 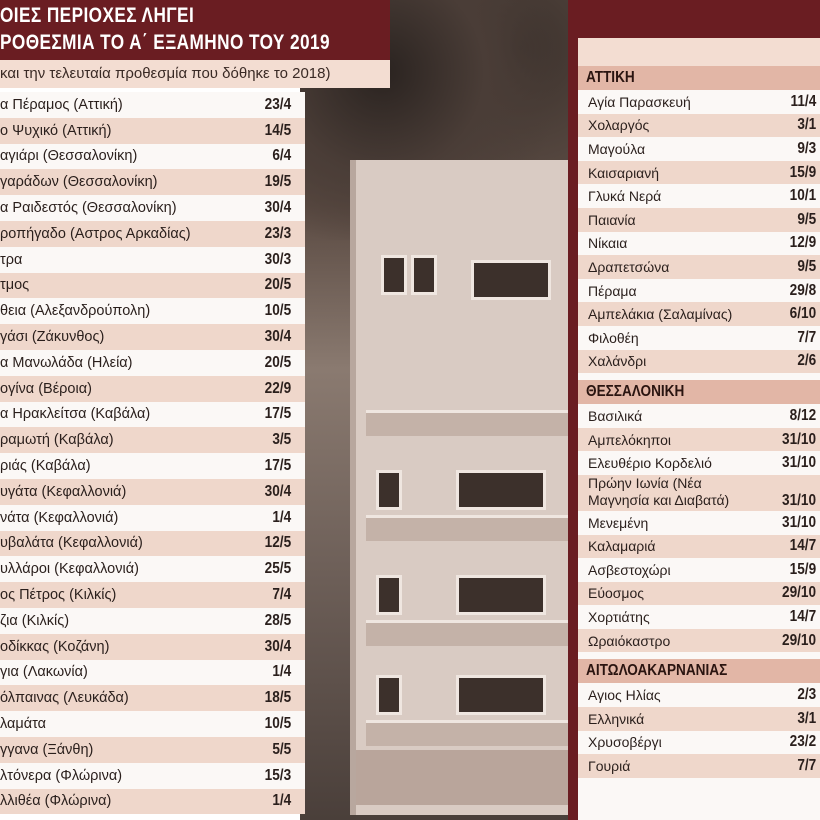 What do you see at coordinates (277, 620) in the screenshot?
I see `deadline-date: 28/5` at bounding box center [277, 620].